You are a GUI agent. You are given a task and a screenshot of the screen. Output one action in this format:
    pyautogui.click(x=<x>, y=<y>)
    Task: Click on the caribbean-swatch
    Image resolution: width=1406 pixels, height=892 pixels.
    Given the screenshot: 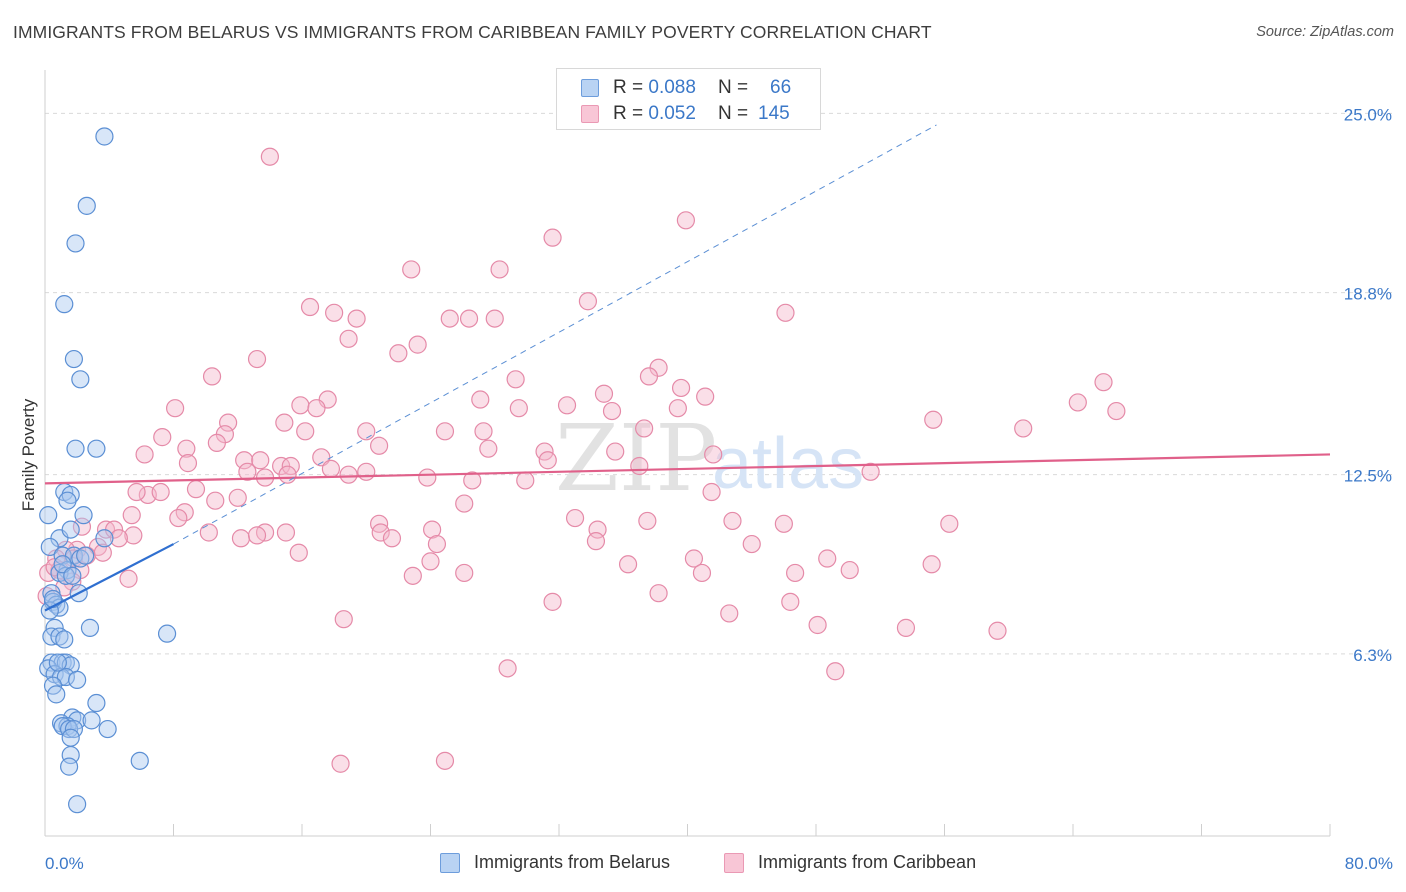 What is the action you would take?
    pyautogui.click(x=590, y=114)
    